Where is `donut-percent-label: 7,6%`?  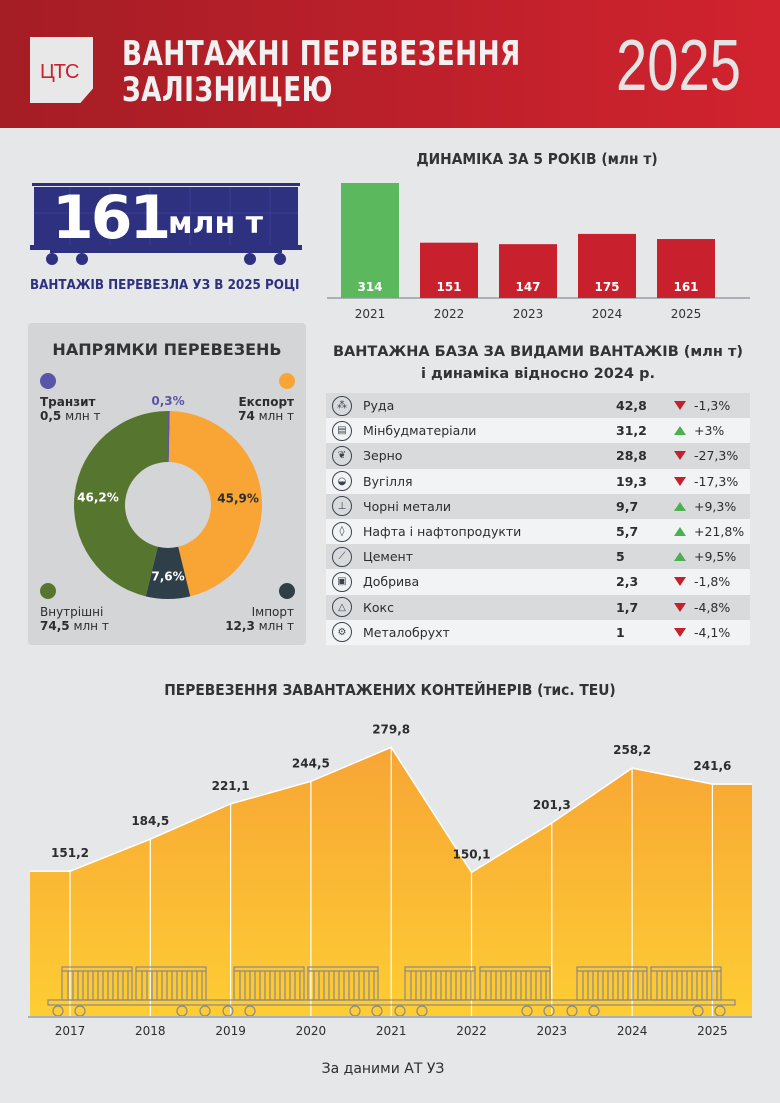 donut-percent-label: 7,6% is located at coordinates (167, 577).